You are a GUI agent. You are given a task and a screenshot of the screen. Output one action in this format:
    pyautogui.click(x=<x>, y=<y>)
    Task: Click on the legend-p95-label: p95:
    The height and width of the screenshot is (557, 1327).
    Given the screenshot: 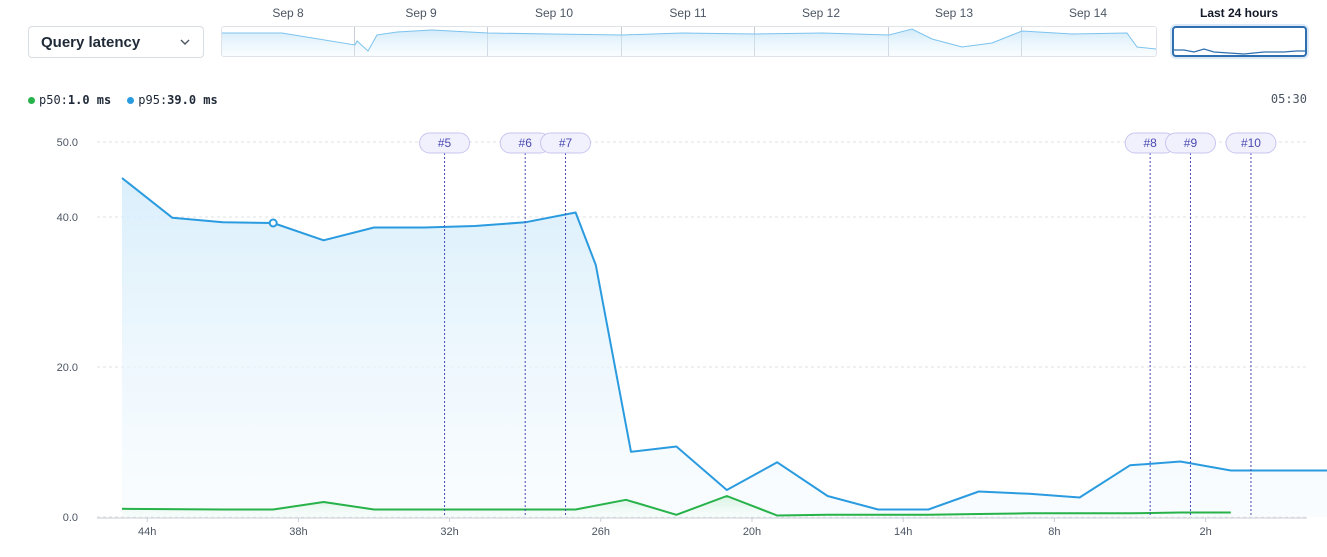 What is the action you would take?
    pyautogui.click(x=153, y=100)
    